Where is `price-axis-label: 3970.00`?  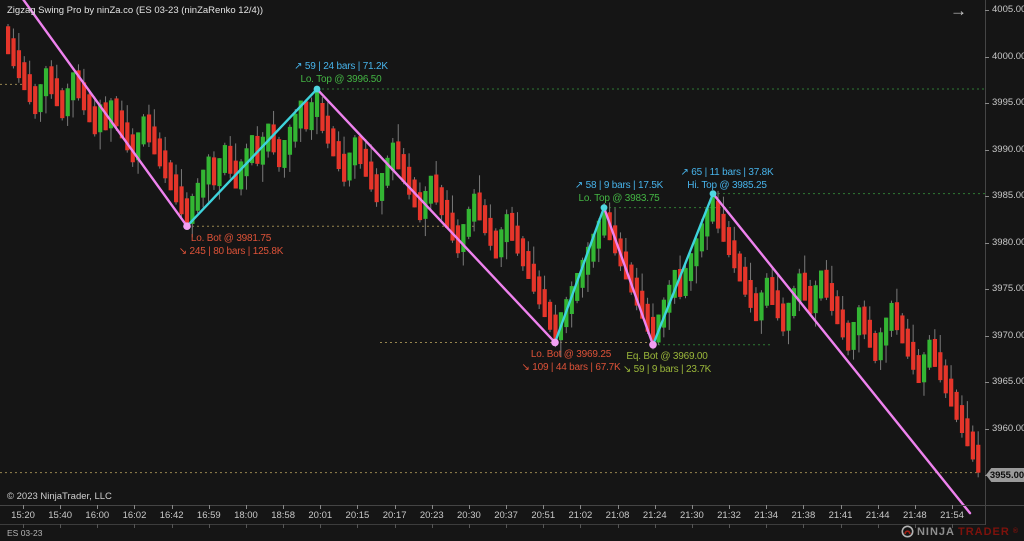 price-axis-label: 3970.00 is located at coordinates (1008, 335).